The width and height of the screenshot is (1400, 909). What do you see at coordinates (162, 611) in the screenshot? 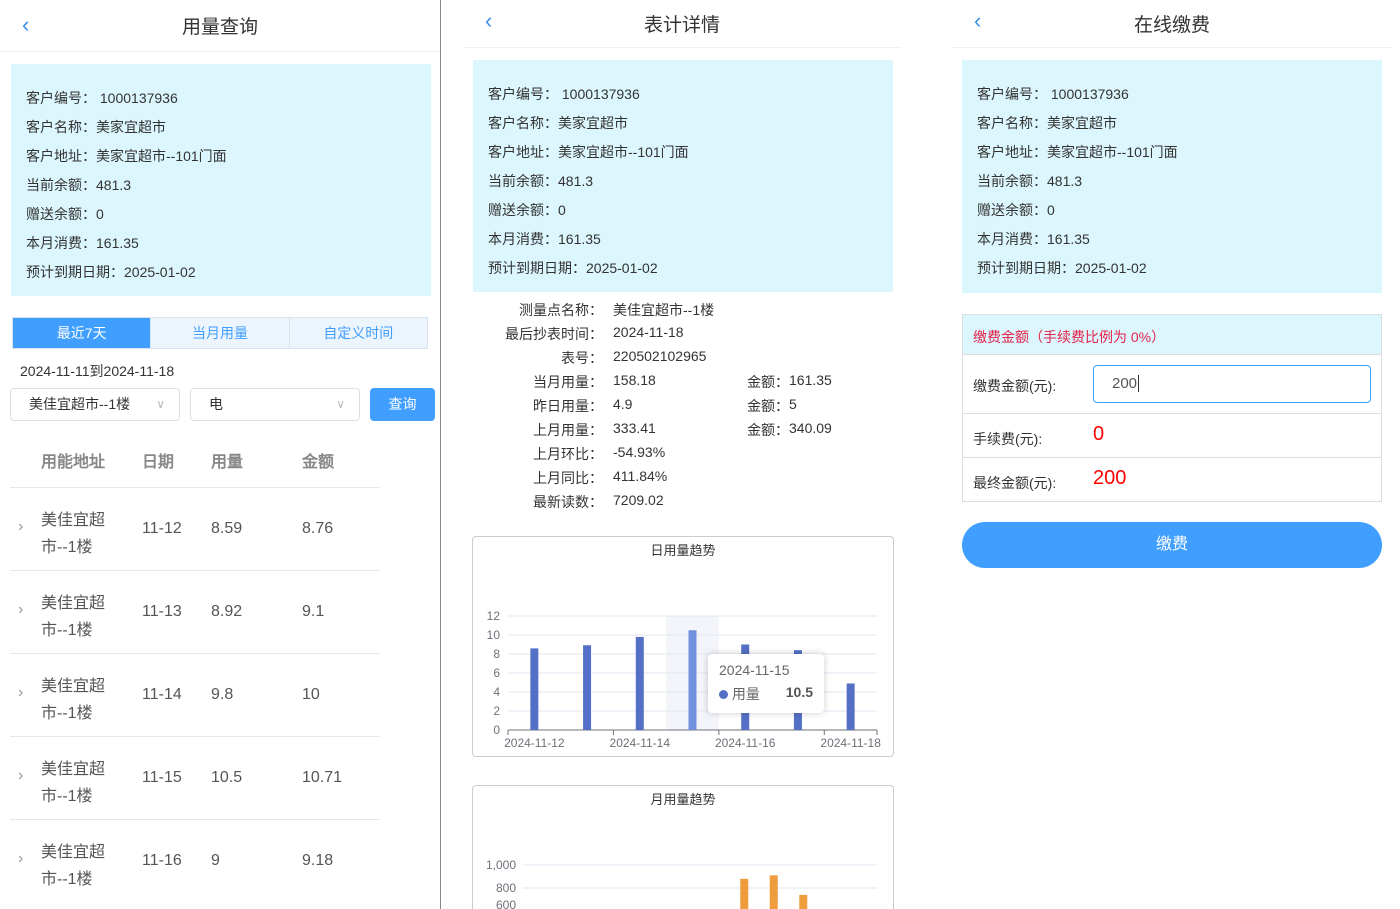
I see `row-date: 11-13` at bounding box center [162, 611].